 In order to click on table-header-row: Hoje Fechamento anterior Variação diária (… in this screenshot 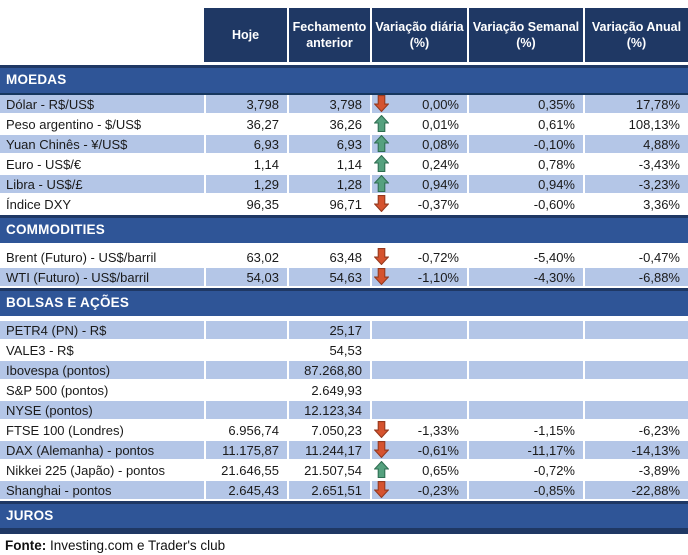, I will do `click(344, 35)`.